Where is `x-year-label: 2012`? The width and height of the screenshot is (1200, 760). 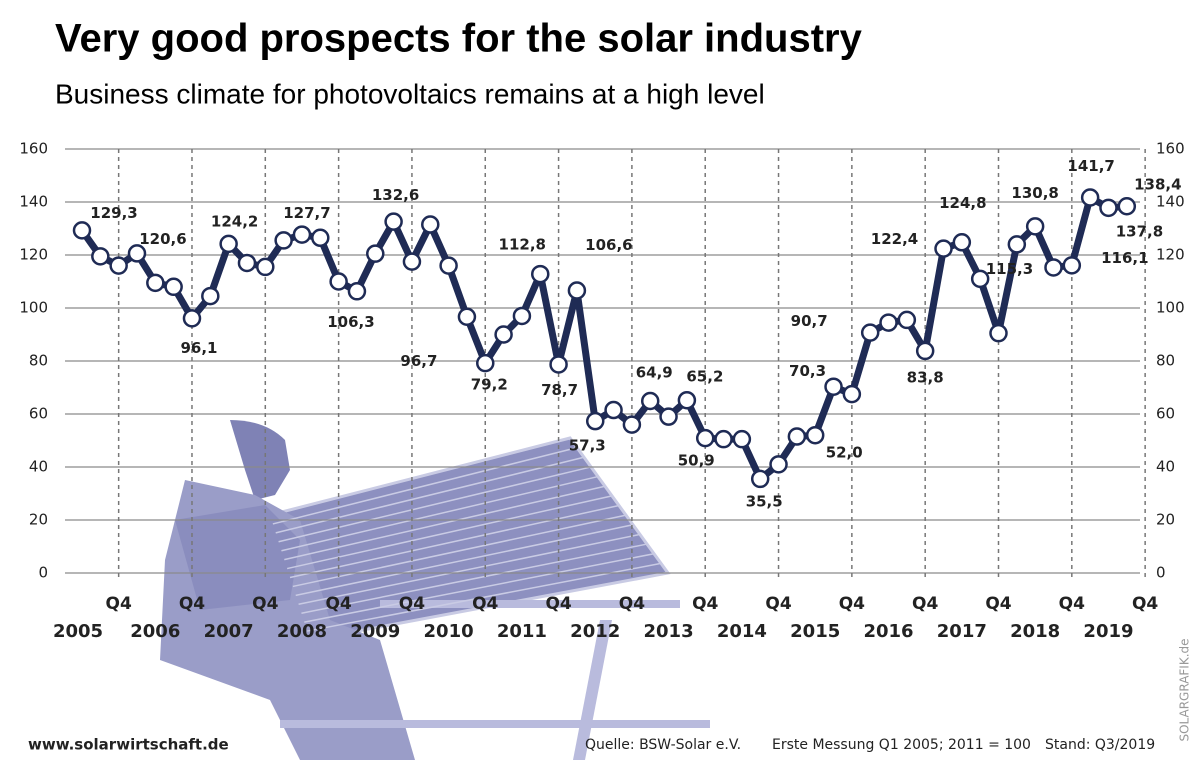
x-year-label: 2012 is located at coordinates (595, 631).